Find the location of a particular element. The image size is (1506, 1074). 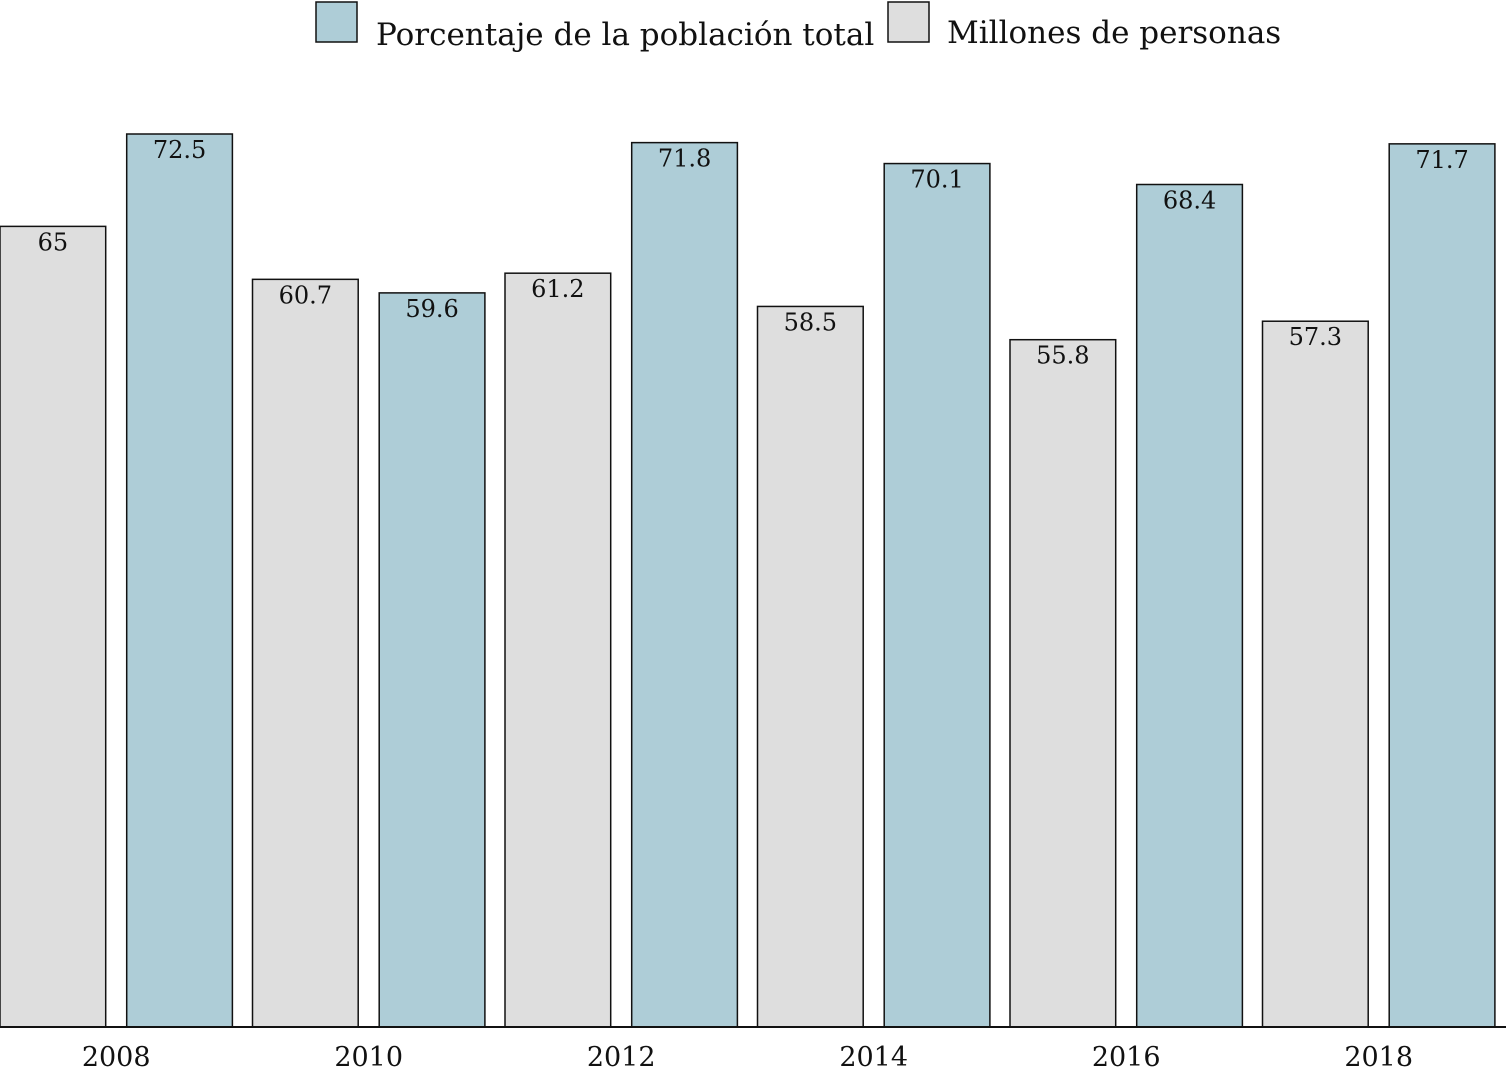

legend-label-millones: Millones de personas is located at coordinates (1114, 33).